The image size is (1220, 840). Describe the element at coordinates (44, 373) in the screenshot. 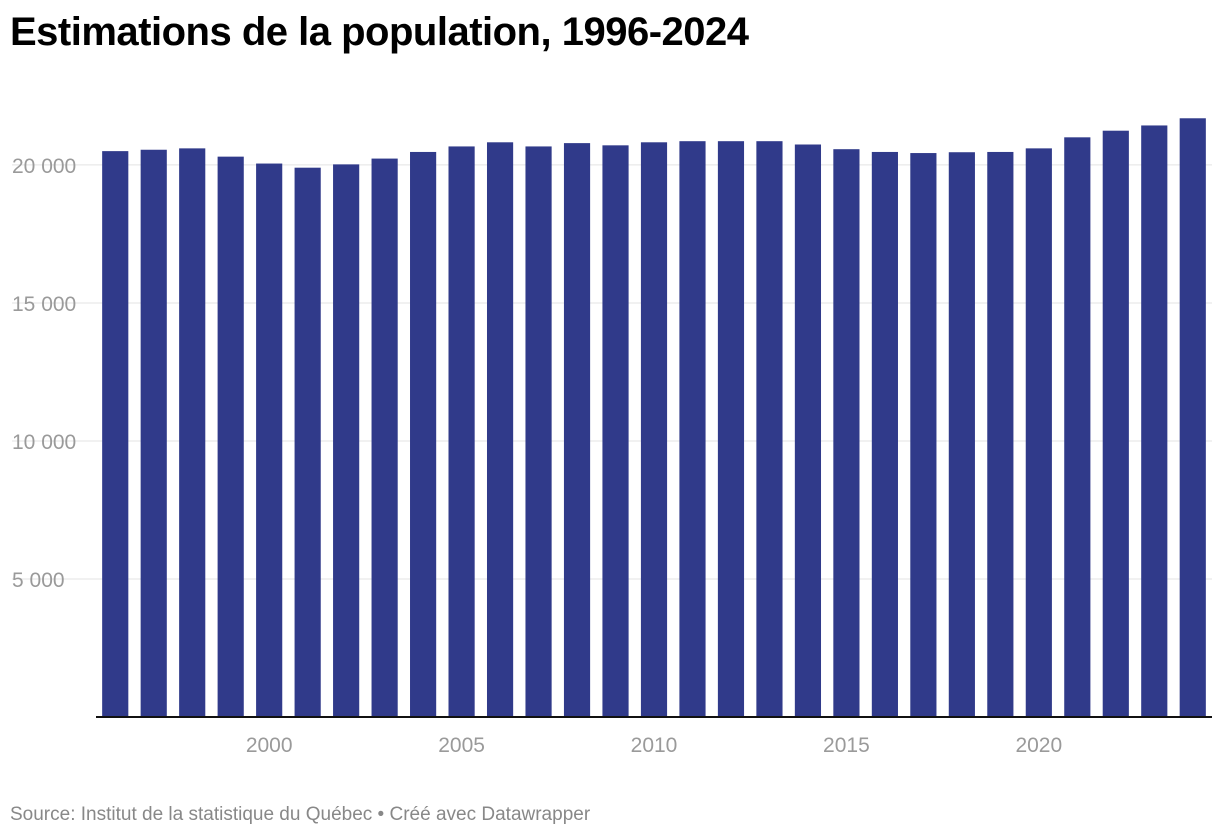

I see `y-axis-ticks: 5 000 10 000 15 000 20 000` at that location.